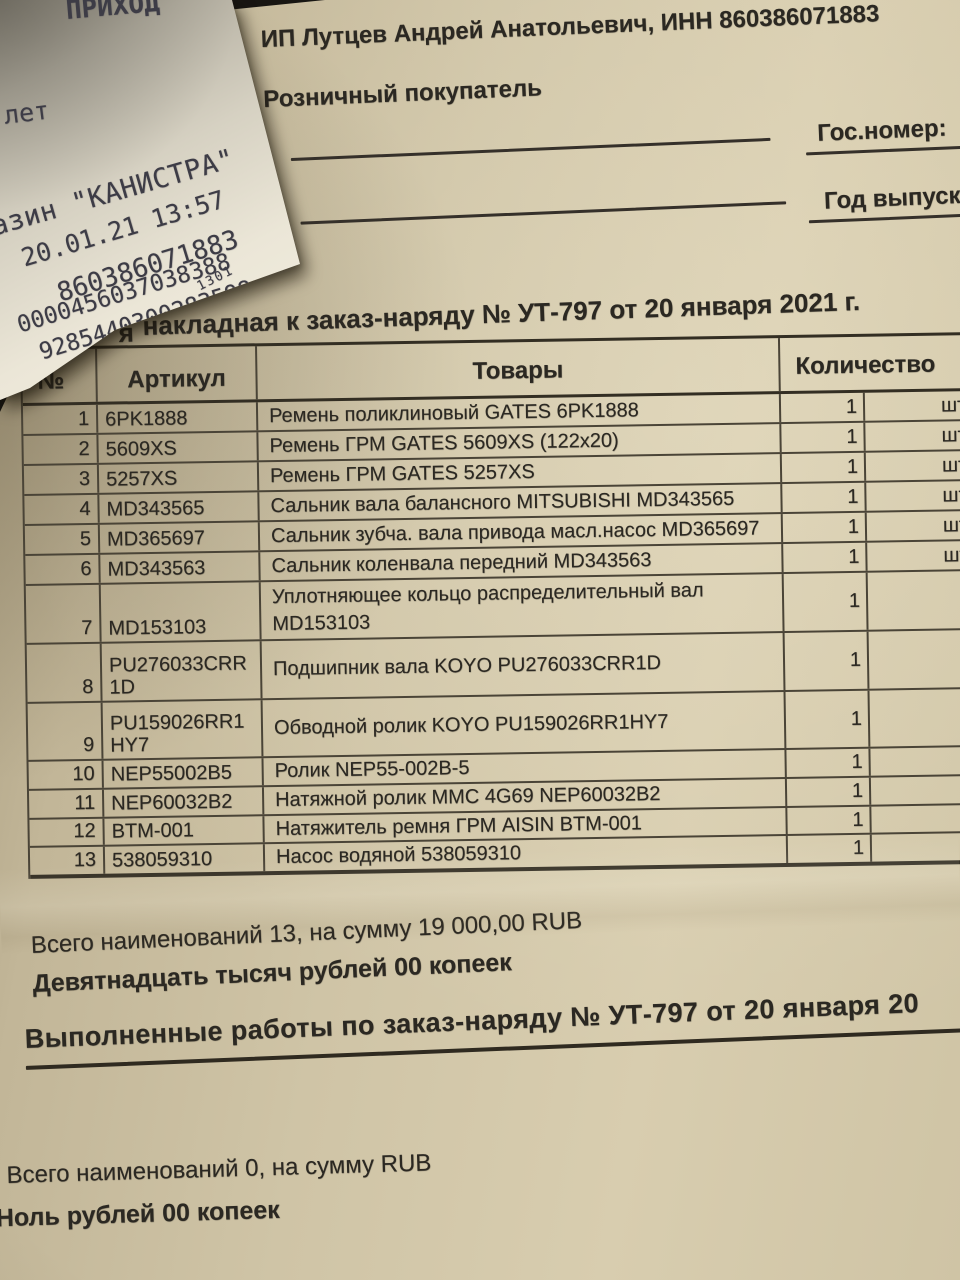  What do you see at coordinates (64, 672) in the screenshot?
I see `cell-num: 8` at bounding box center [64, 672].